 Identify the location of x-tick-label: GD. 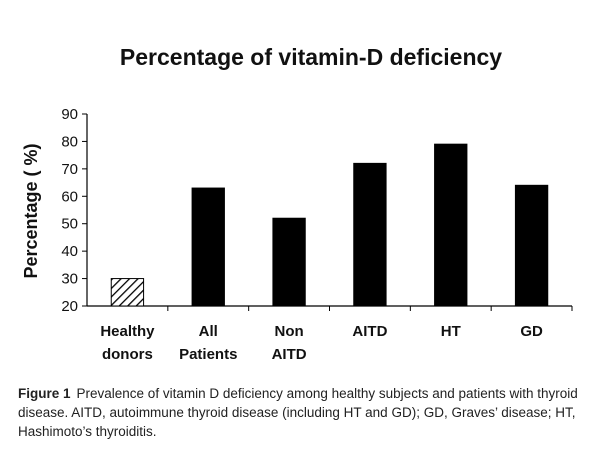
(531, 331).